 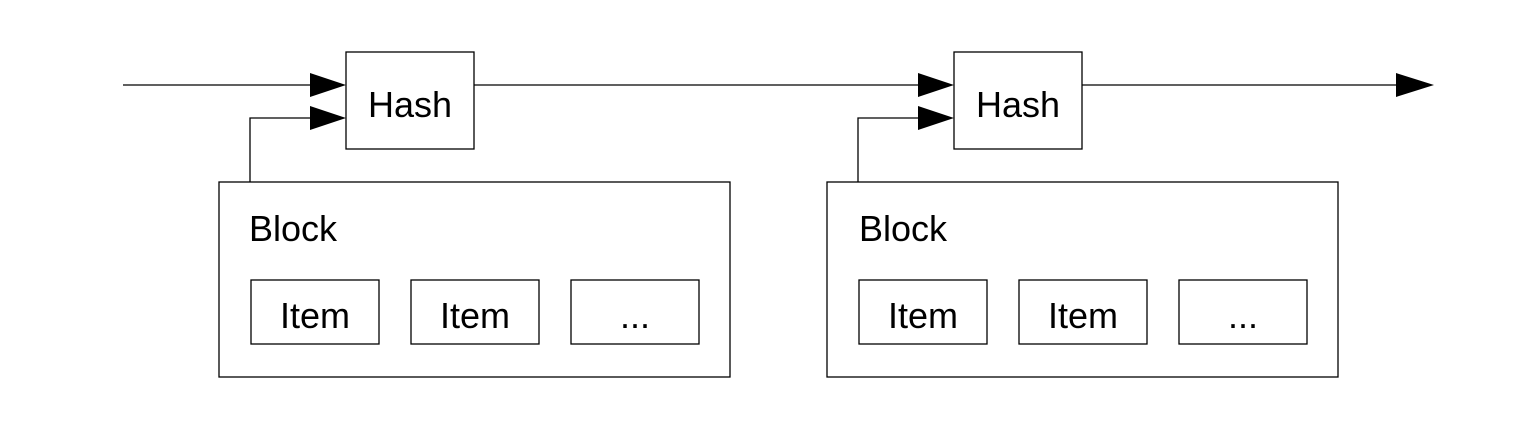 What do you see at coordinates (936, 85) in the screenshot?
I see `chain-arrowhead-middle` at bounding box center [936, 85].